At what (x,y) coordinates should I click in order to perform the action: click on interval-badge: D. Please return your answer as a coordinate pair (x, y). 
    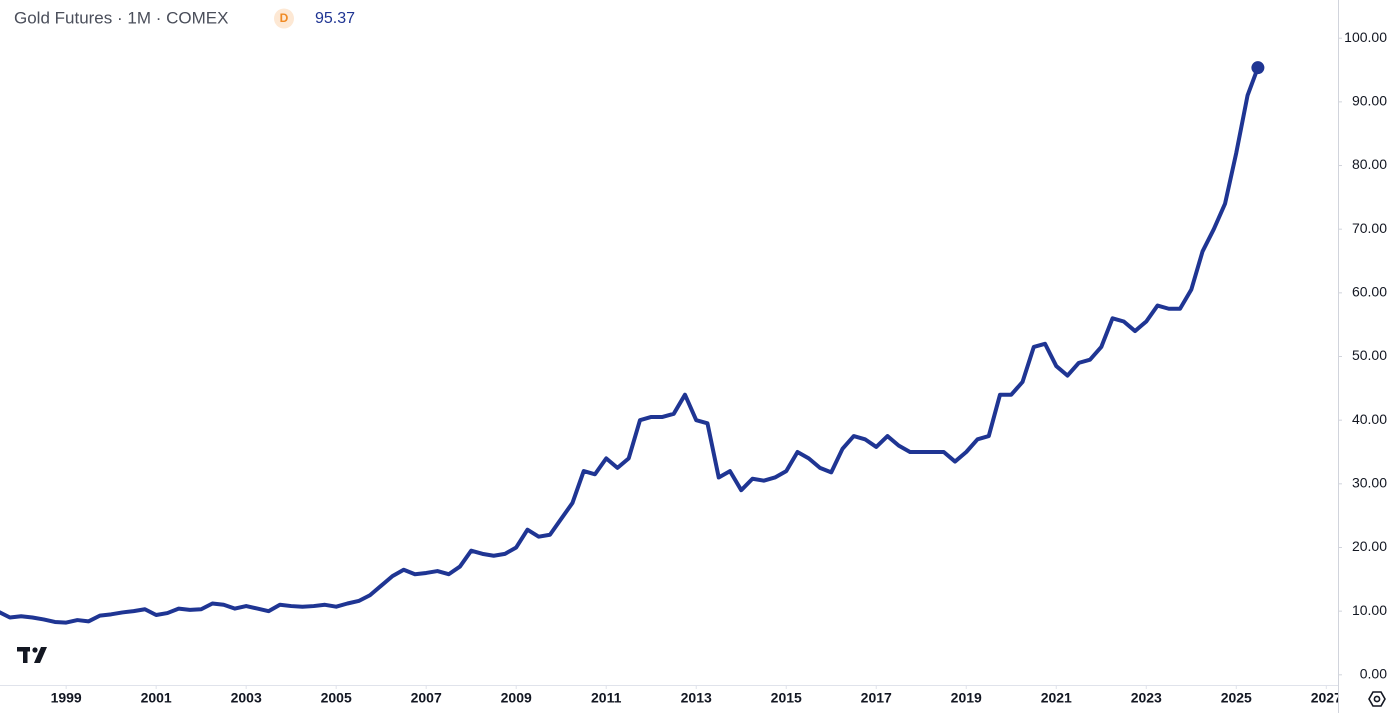
    Looking at the image, I should click on (284, 18).